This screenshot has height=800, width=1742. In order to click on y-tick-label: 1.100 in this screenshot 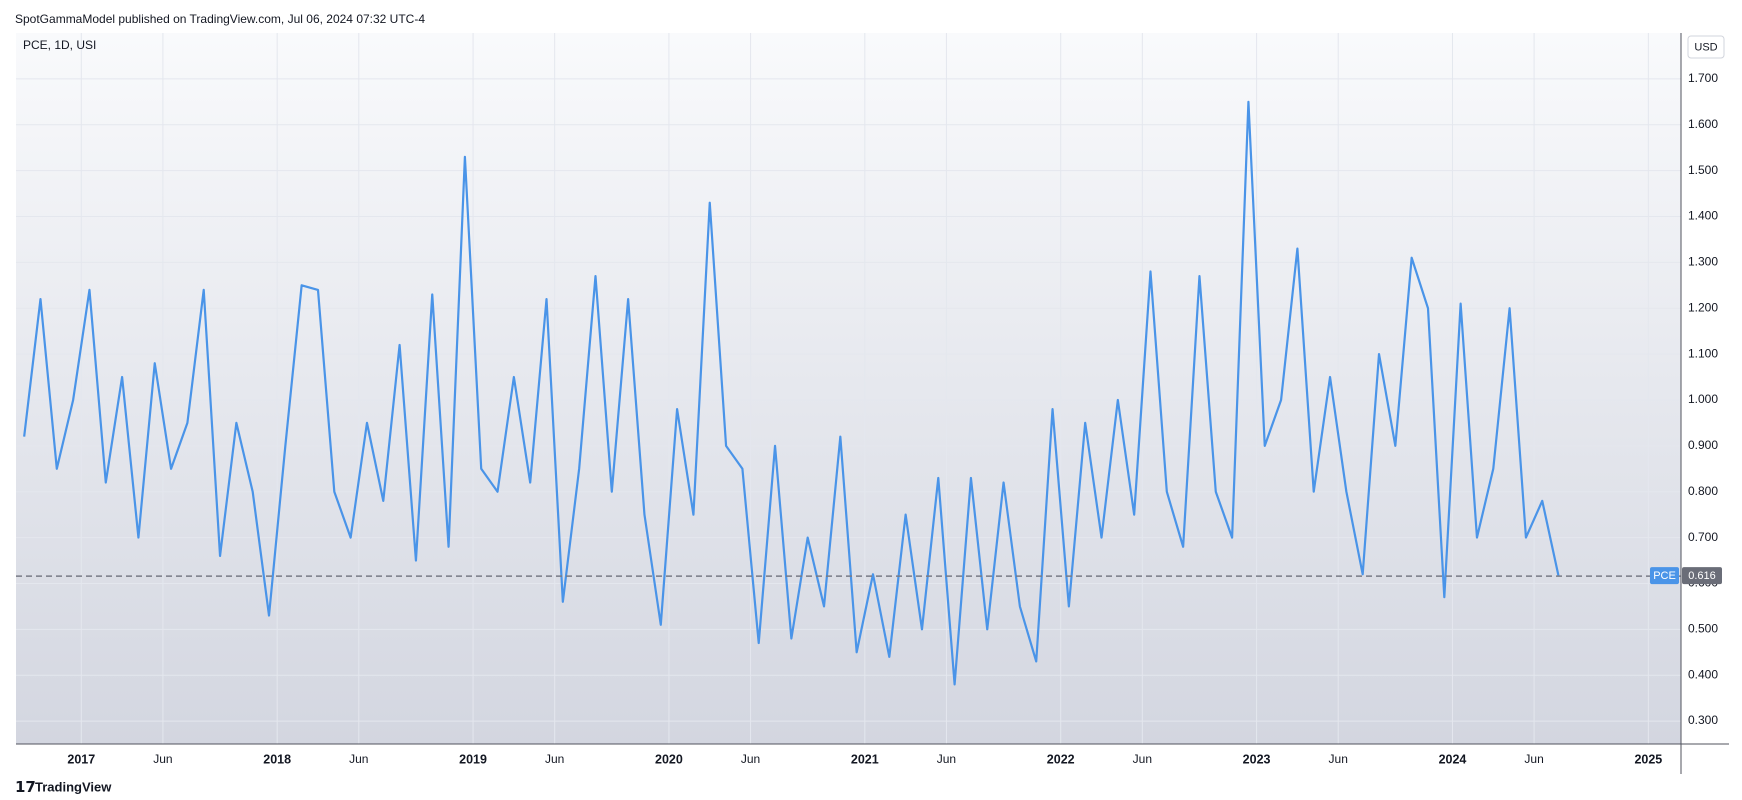, I will do `click(1703, 353)`.